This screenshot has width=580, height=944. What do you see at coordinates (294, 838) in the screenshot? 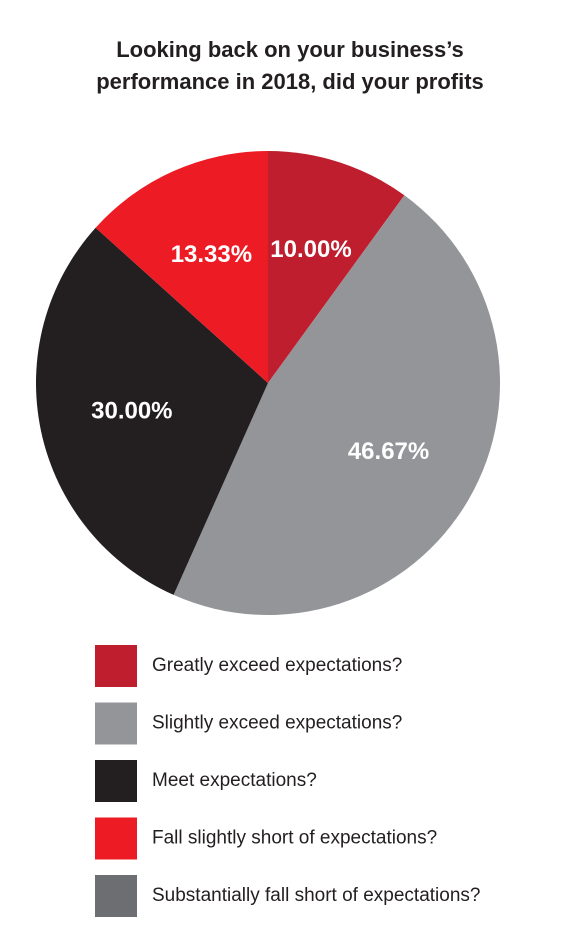
I see `legend-label: Fall slightly short of expectations?` at bounding box center [294, 838].